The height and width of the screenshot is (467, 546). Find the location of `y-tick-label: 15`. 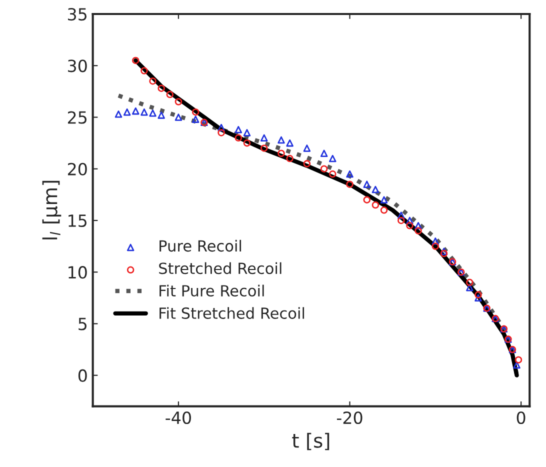

y-tick-label: 15 is located at coordinates (77, 221).